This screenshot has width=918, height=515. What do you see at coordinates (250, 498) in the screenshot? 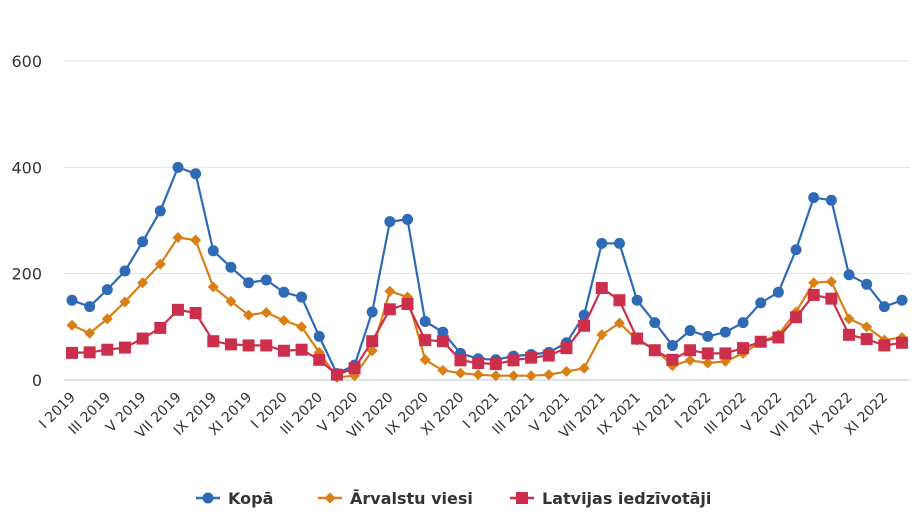
I see `legend-label: Kopā` at bounding box center [250, 498].